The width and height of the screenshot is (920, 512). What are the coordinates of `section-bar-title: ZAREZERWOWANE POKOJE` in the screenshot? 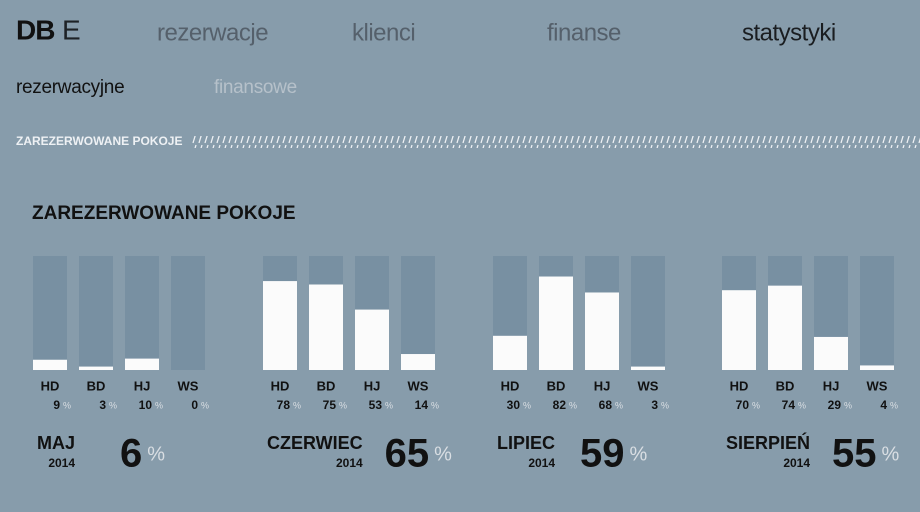 It's located at (99, 141).